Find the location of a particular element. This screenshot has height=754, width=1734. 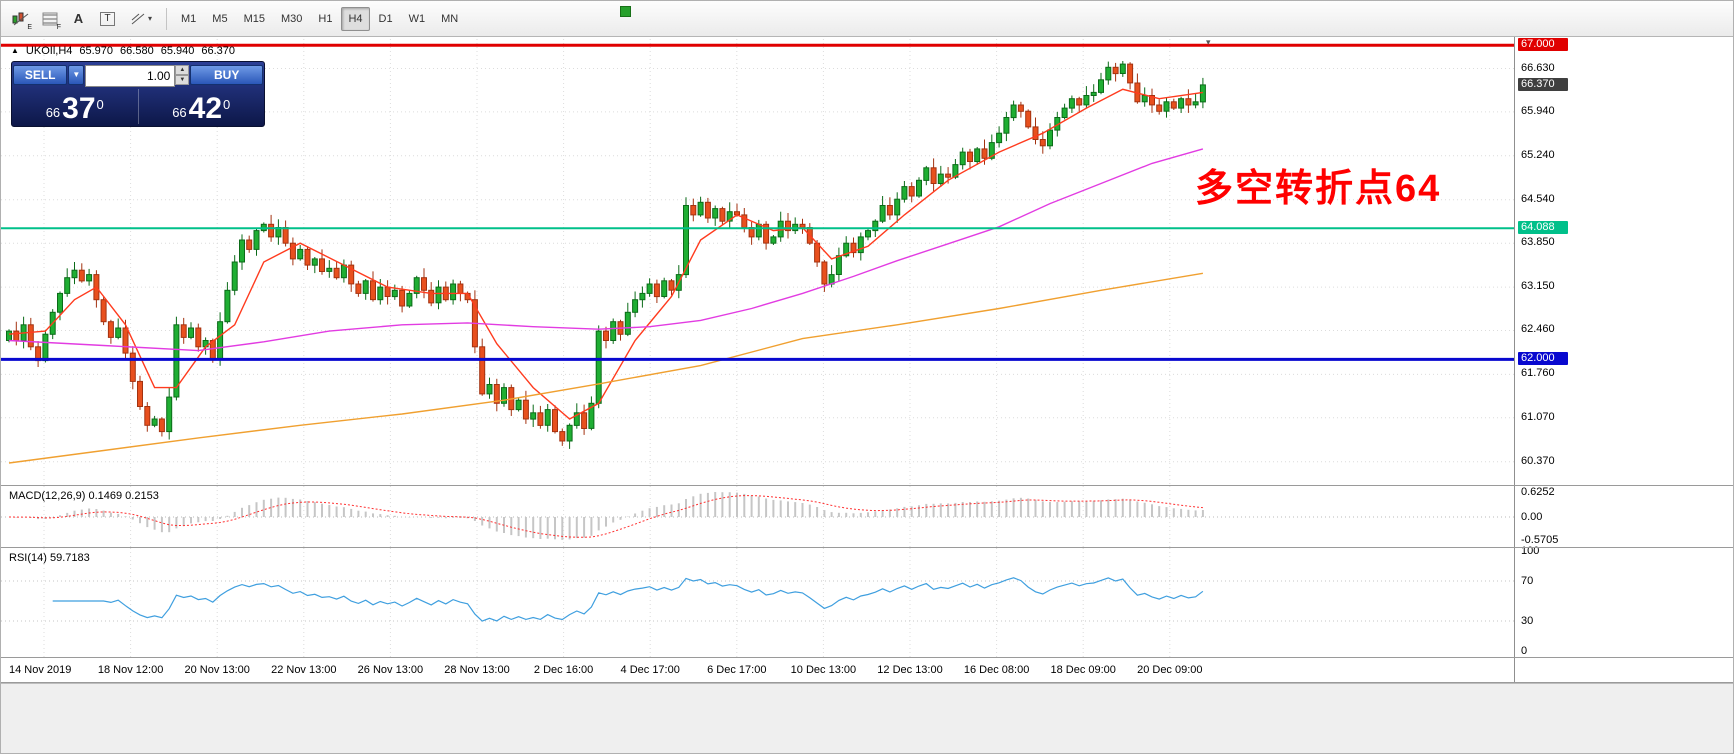

time-axis-label: 16 Dec 08:00 is located at coordinates (996, 670).